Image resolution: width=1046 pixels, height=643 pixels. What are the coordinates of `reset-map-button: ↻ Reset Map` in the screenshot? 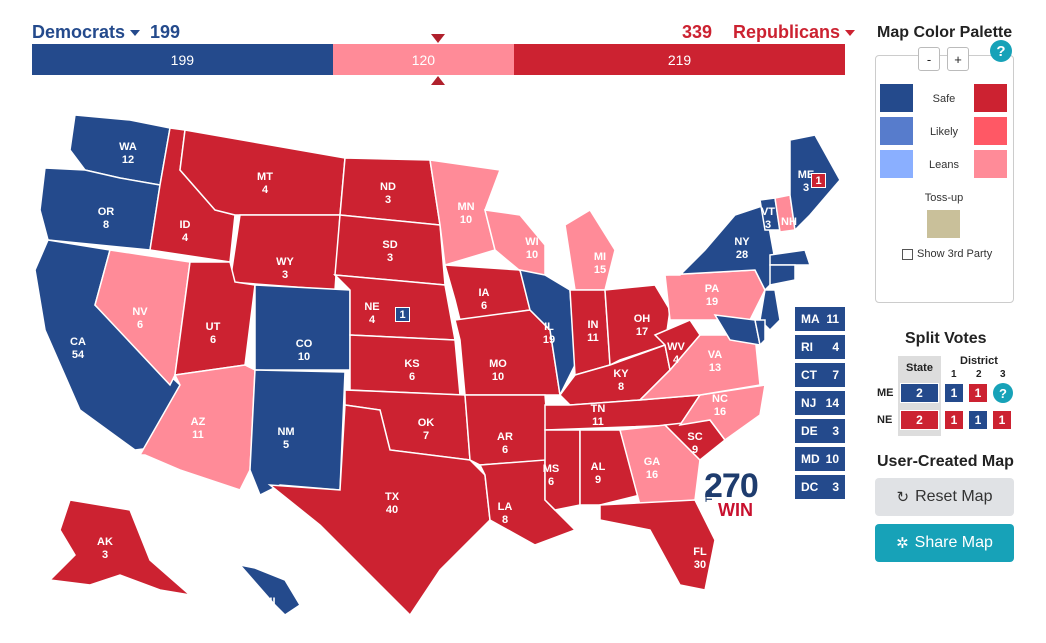 It's located at (944, 497).